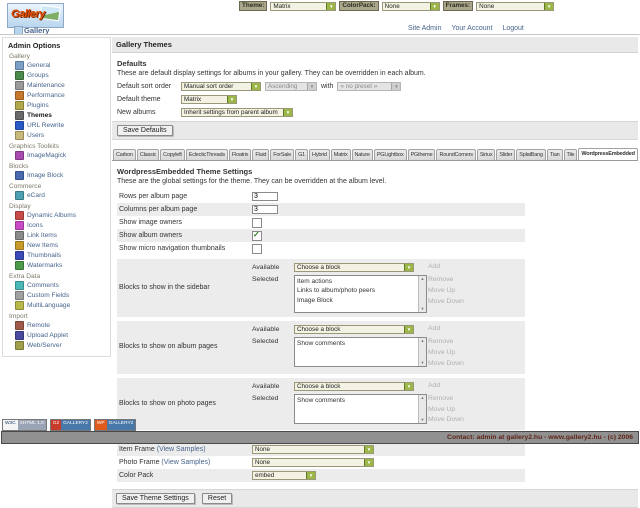  Describe the element at coordinates (336, 291) in the screenshot. I see `list-item: Links to album/photo peers` at that location.